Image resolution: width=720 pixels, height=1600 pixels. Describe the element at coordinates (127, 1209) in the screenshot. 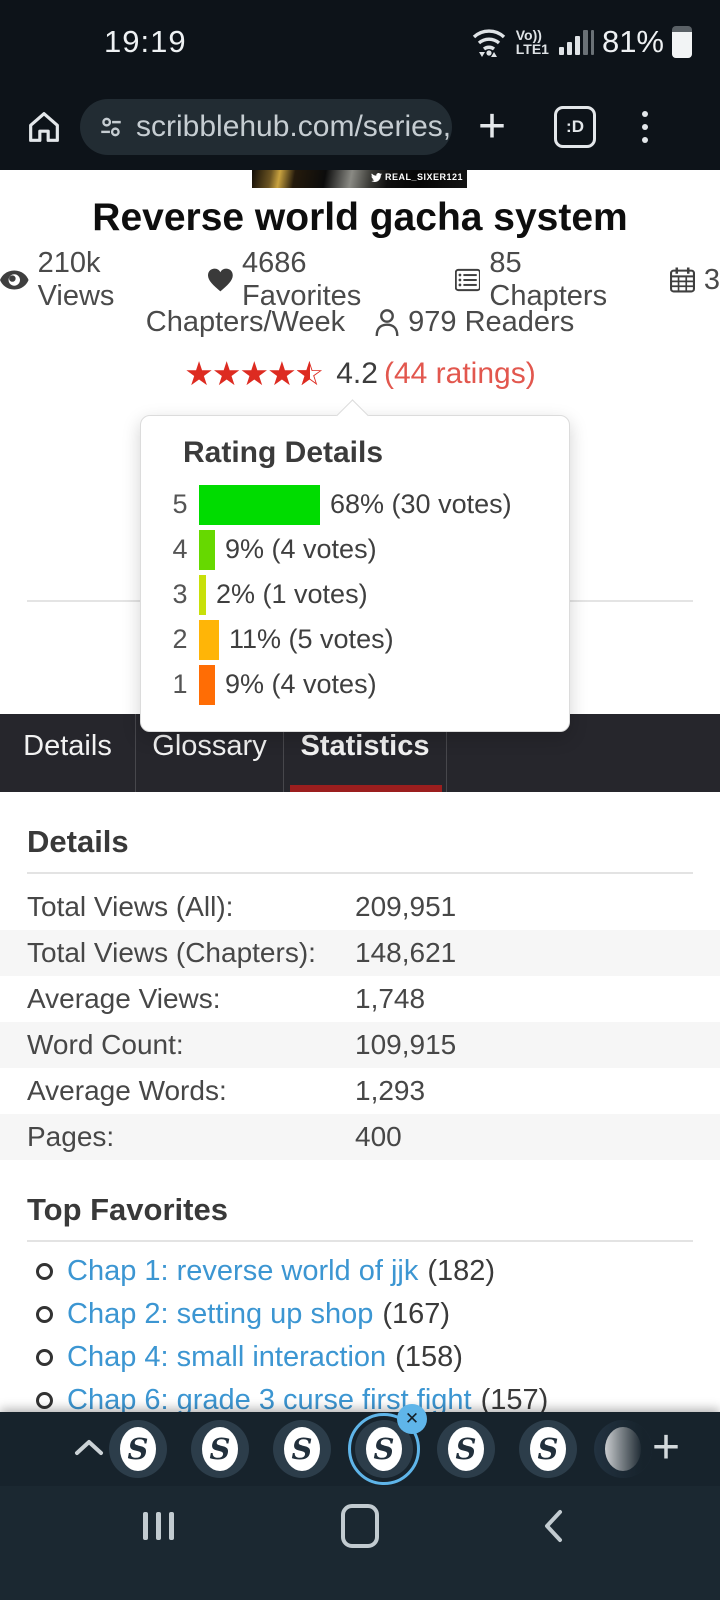

I see `top-favorites-heading: Top Favorites` at that location.